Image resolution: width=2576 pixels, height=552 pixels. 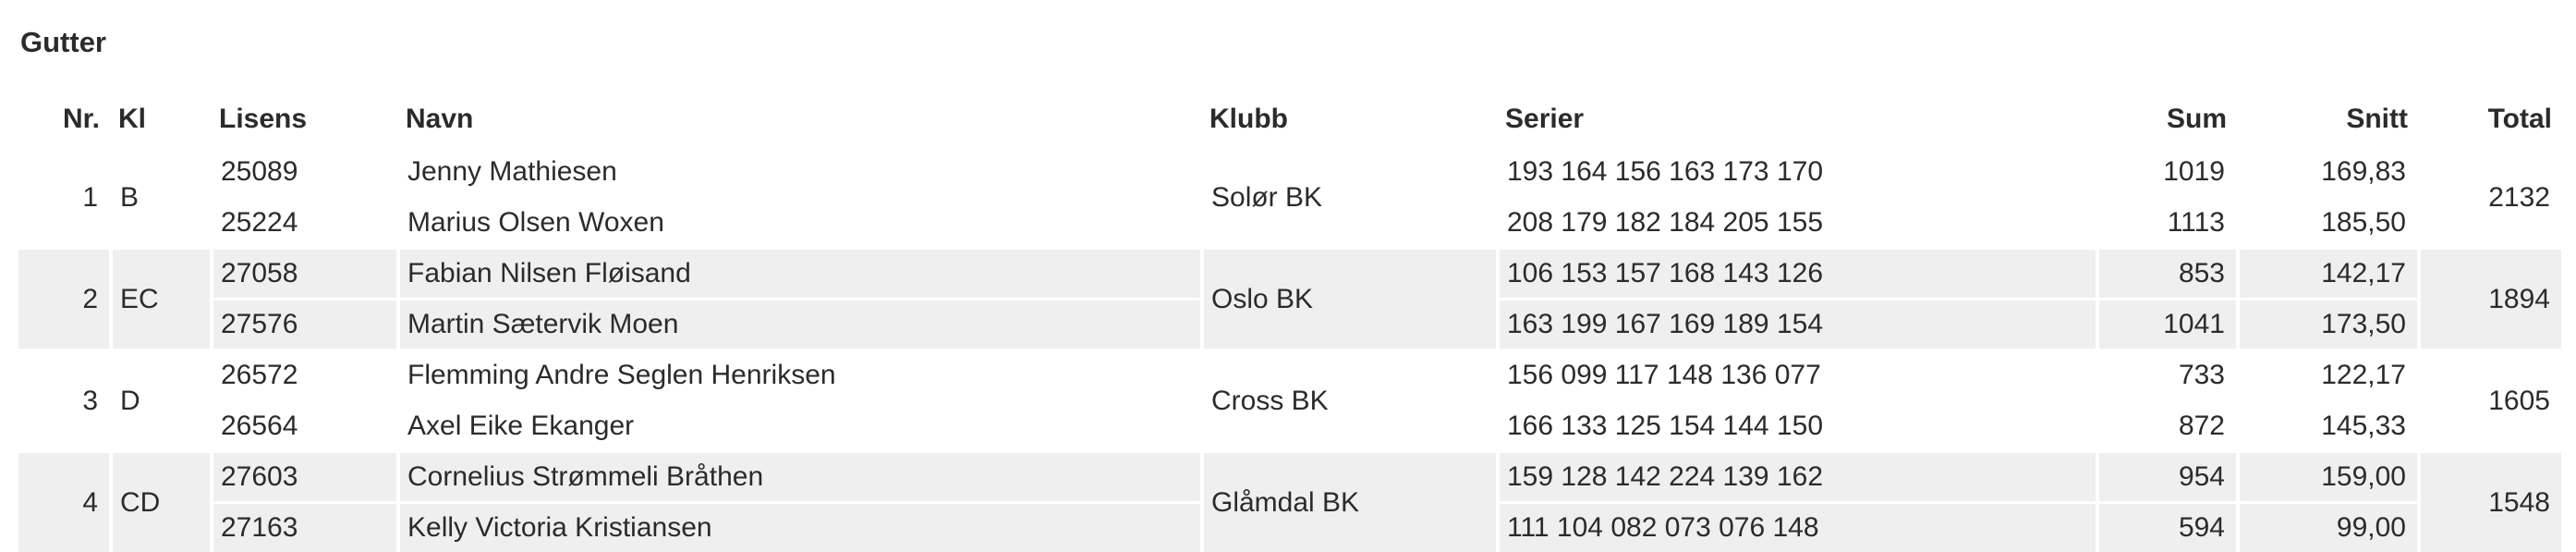 I want to click on series: 156 099 117 148 136 077, so click(x=1797, y=375).